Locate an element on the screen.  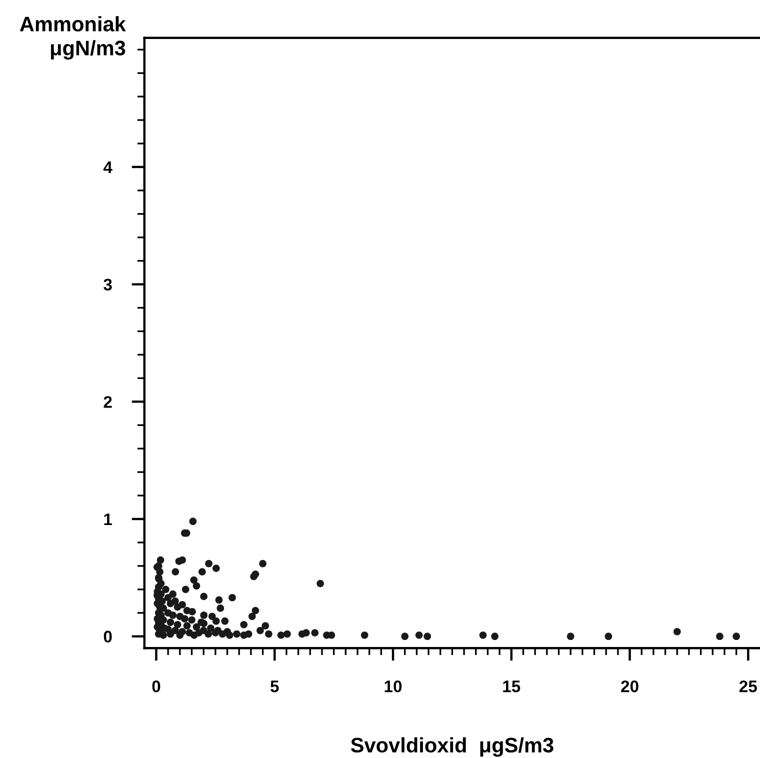
x-tick-label: 0 is located at coordinates (156, 686).